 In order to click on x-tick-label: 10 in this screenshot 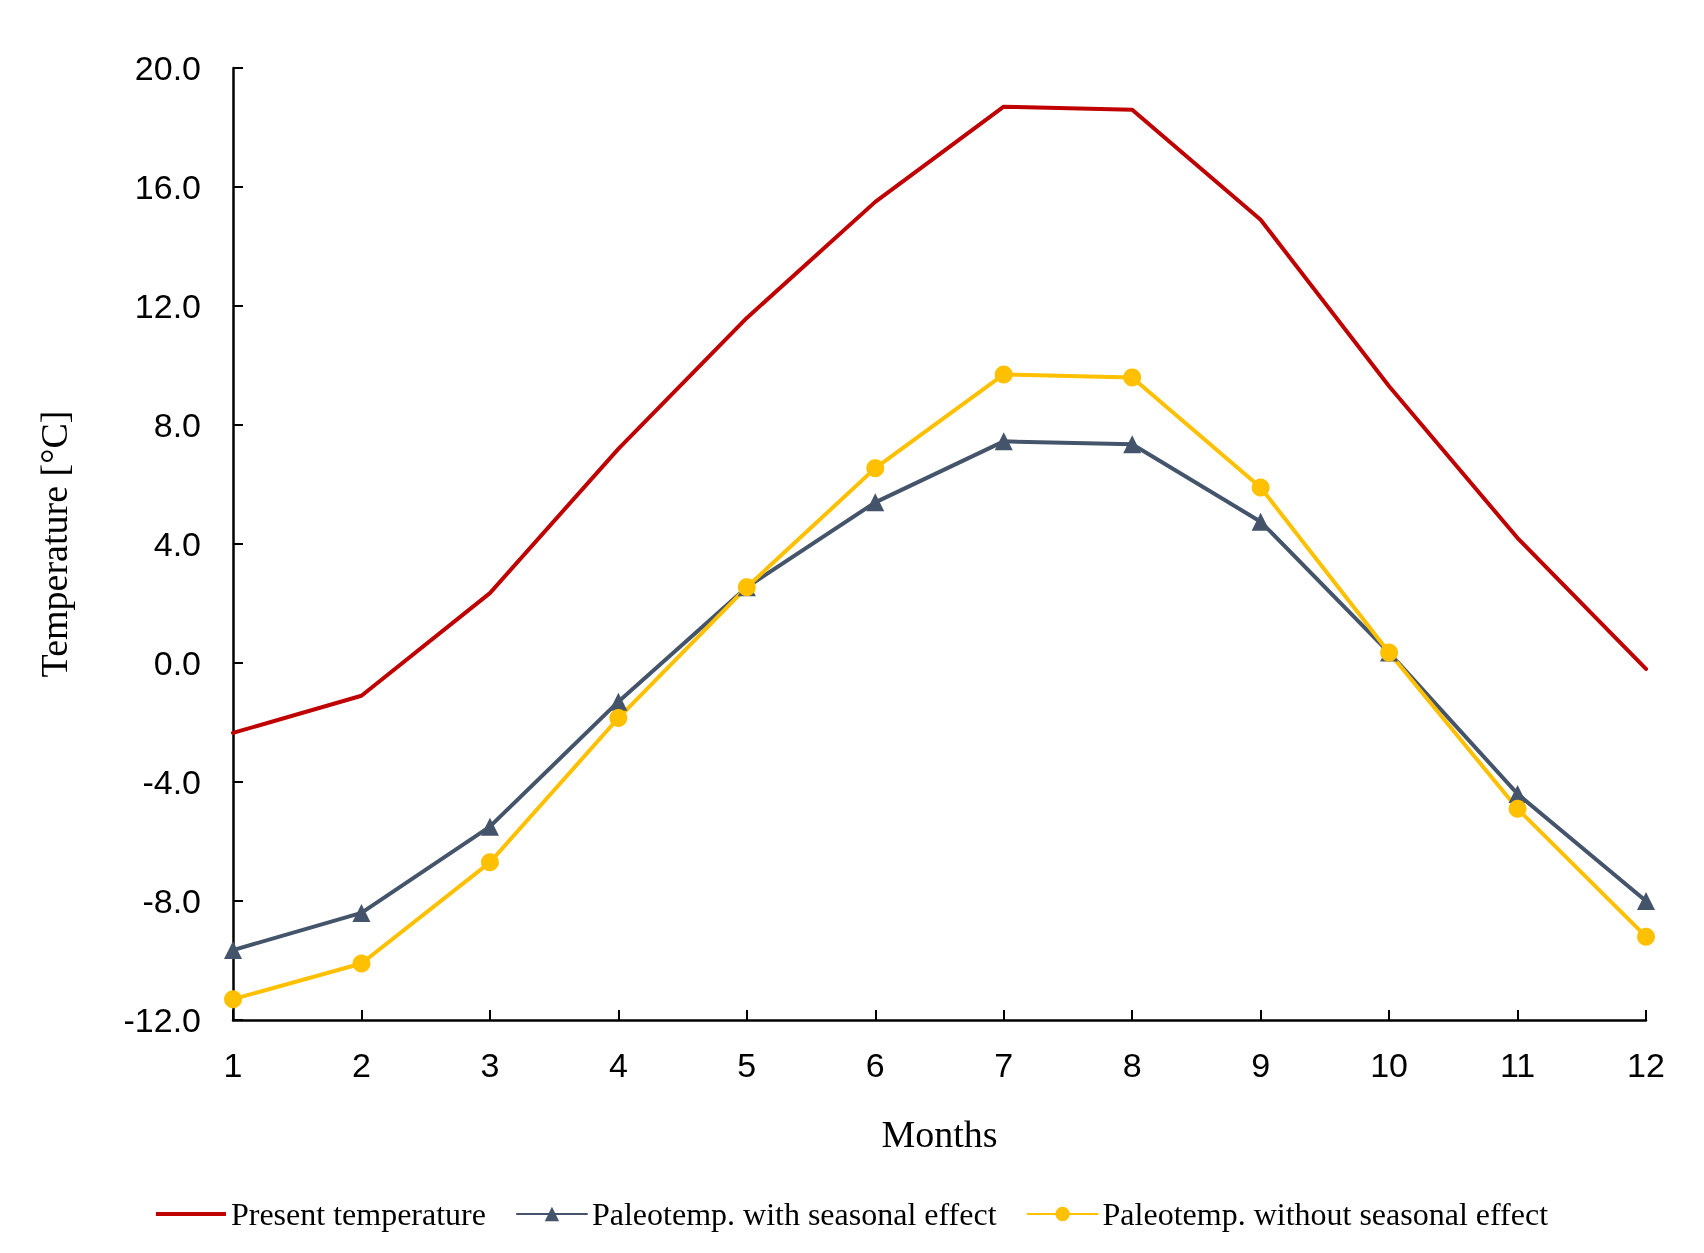, I will do `click(1389, 1065)`.